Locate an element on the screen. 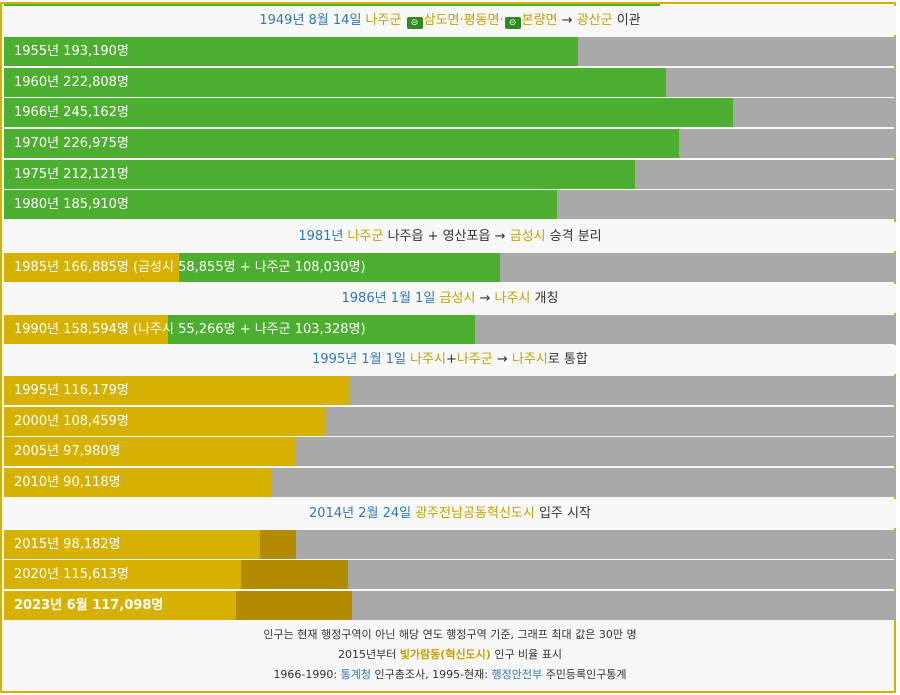 This screenshot has height=695, width=900. link-date-1949: 1949년 8월 14일 is located at coordinates (310, 20).